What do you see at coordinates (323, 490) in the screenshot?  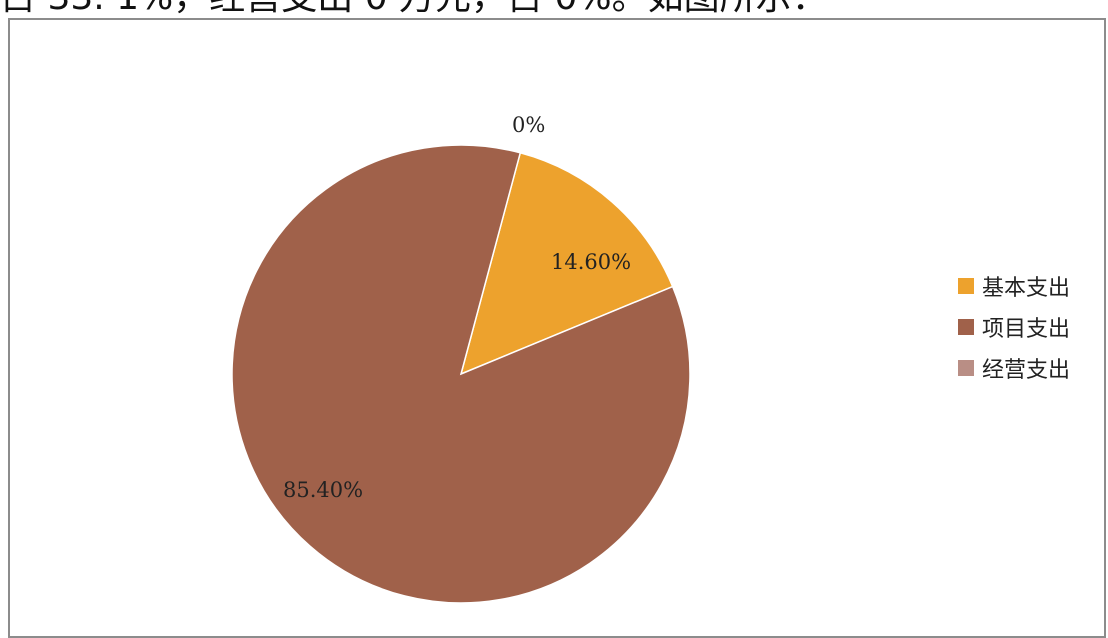 I see `data-label-project: 85.40%` at bounding box center [323, 490].